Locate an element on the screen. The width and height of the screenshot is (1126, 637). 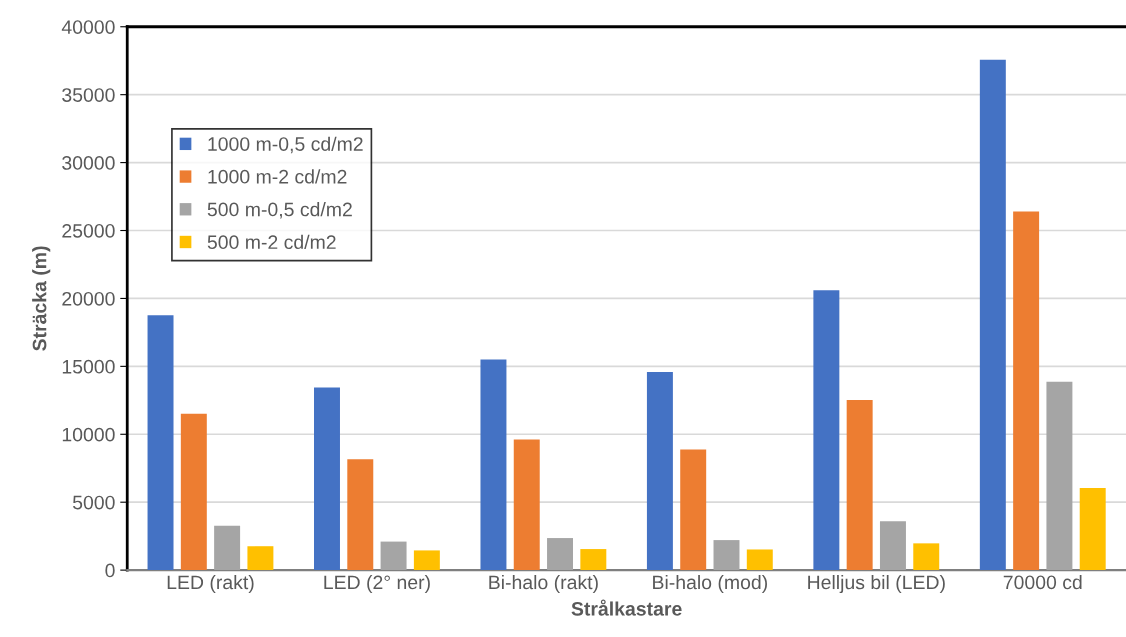
y-tick-label: 10000 is located at coordinates (88, 434).